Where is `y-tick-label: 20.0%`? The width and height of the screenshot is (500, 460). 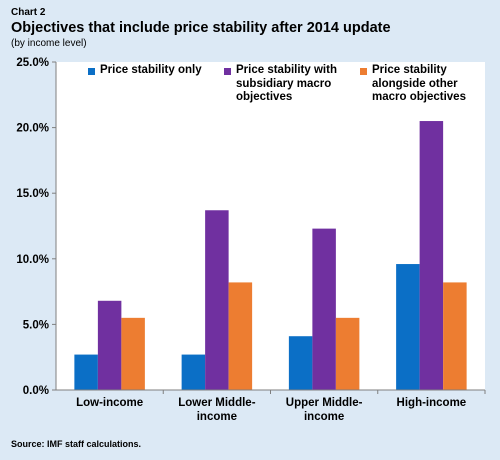 y-tick-label: 20.0% is located at coordinates (32, 129).